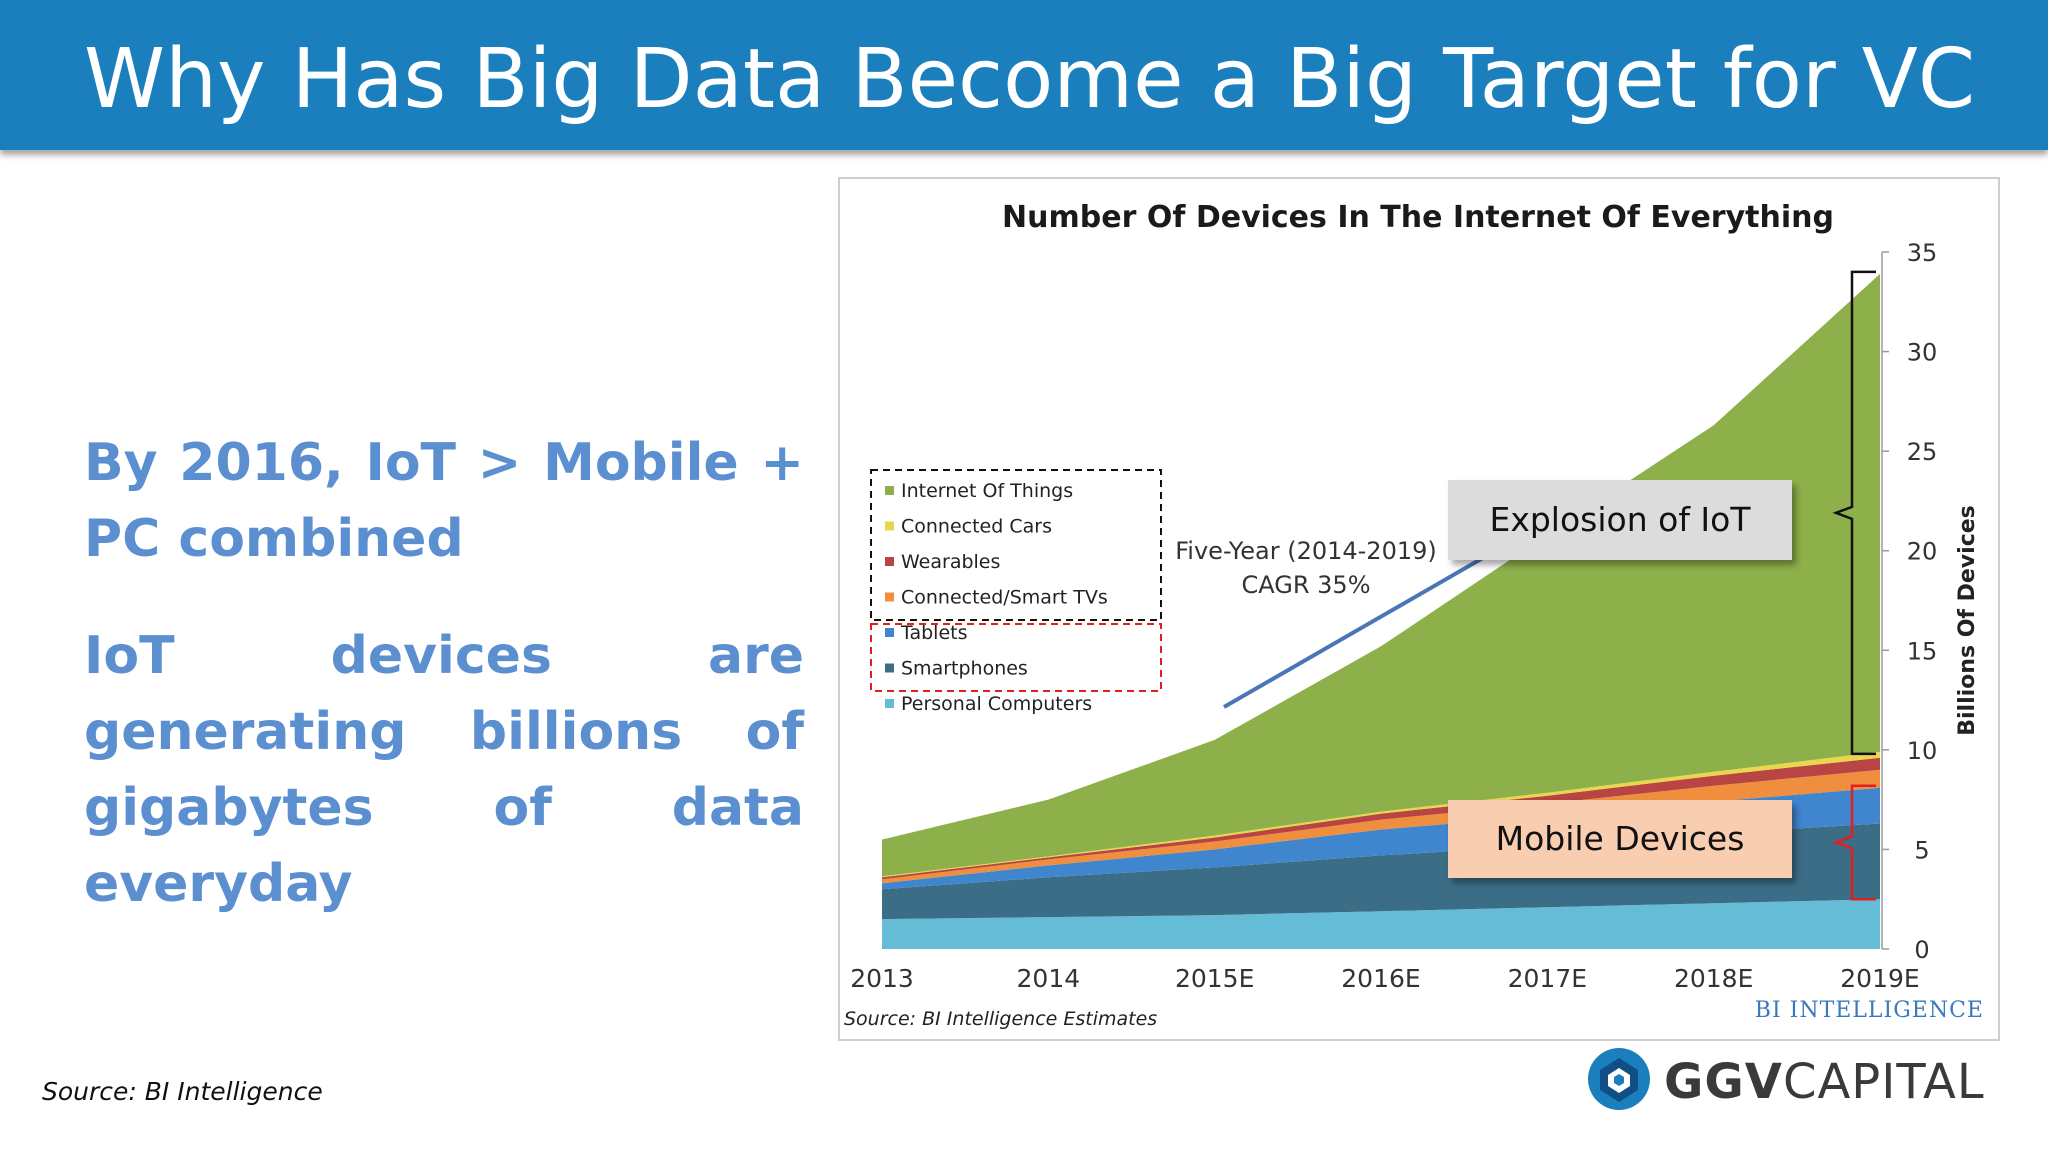  Describe the element at coordinates (1381, 924) in the screenshot. I see `area-personal-computers` at that location.